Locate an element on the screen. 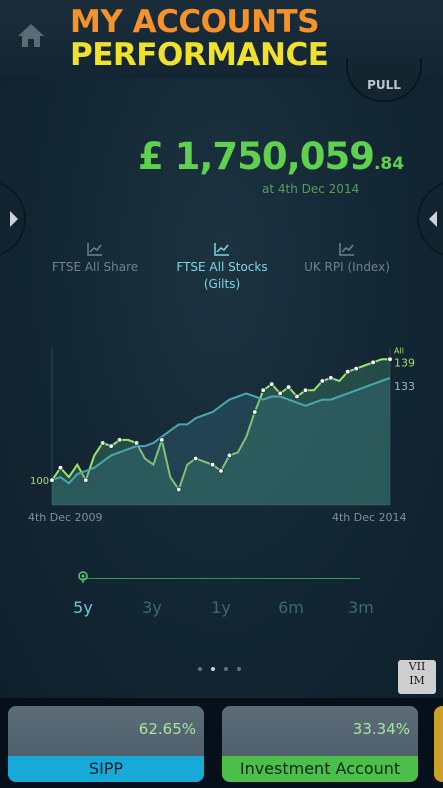 This screenshot has width=443, height=788. index-option-label: FTSE All Stocks (Gilts) is located at coordinates (222, 275).